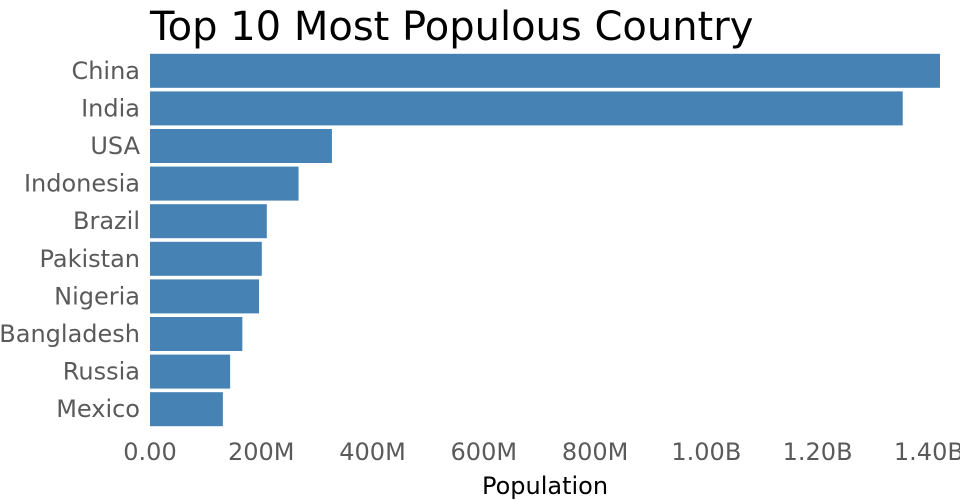 This screenshot has width=960, height=500. I want to click on category-label-bangladesh: Bangladesh, so click(70, 334).